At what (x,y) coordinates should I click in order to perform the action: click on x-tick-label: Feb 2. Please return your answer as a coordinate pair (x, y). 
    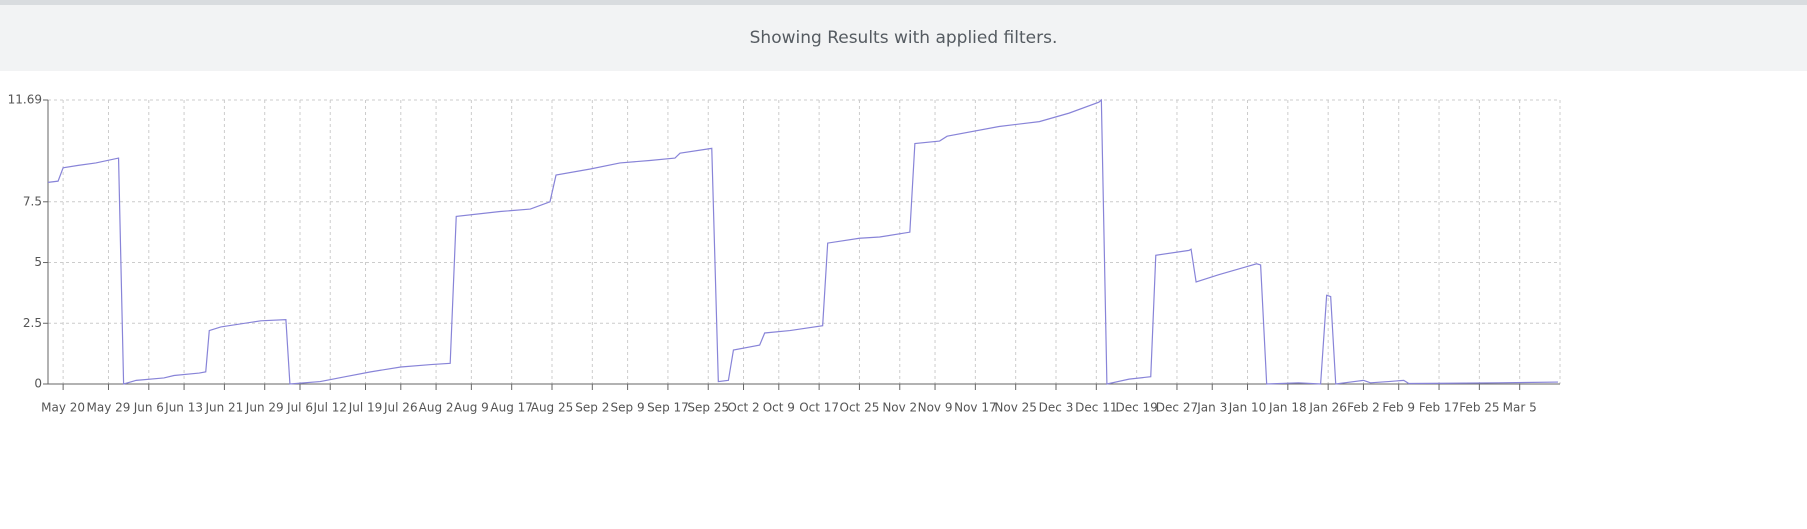
    Looking at the image, I should click on (1363, 408).